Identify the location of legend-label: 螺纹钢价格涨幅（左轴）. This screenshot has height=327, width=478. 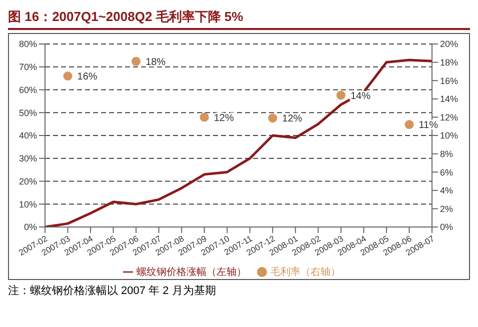
(191, 272).